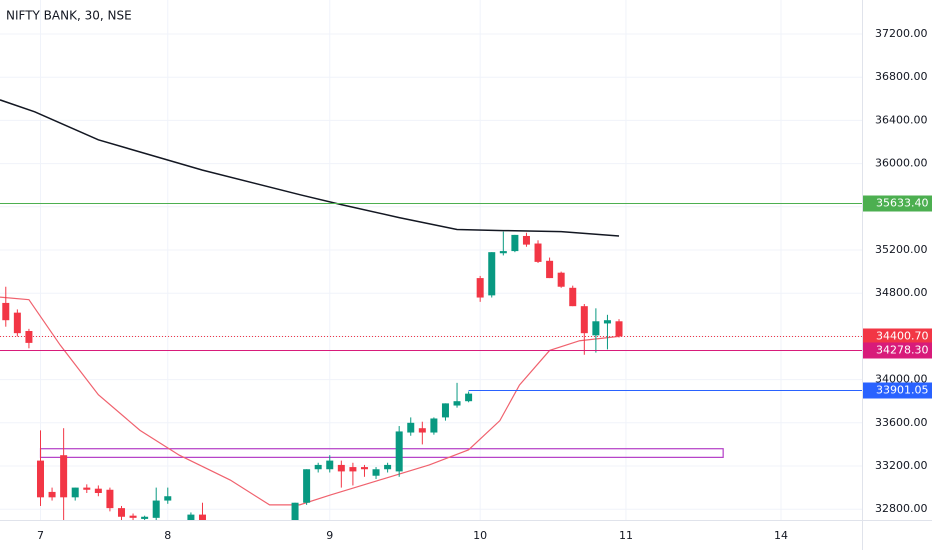 The image size is (932, 550). Describe the element at coordinates (902, 390) in the screenshot. I see `price-label: 33901.05` at that location.